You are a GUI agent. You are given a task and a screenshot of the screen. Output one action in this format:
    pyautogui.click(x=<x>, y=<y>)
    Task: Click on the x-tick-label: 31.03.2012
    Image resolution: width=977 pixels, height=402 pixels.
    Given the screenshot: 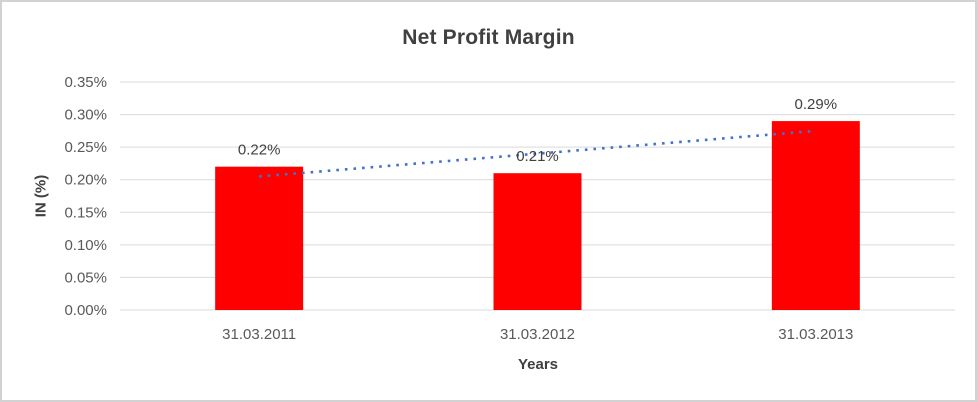 What is the action you would take?
    pyautogui.click(x=537, y=334)
    